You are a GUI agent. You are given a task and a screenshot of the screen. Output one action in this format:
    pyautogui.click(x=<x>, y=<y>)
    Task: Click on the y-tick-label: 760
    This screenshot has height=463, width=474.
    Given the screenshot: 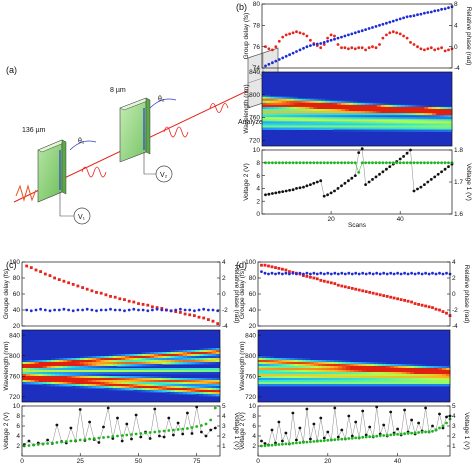 What is the action you would take?
    pyautogui.click(x=254, y=118)
    